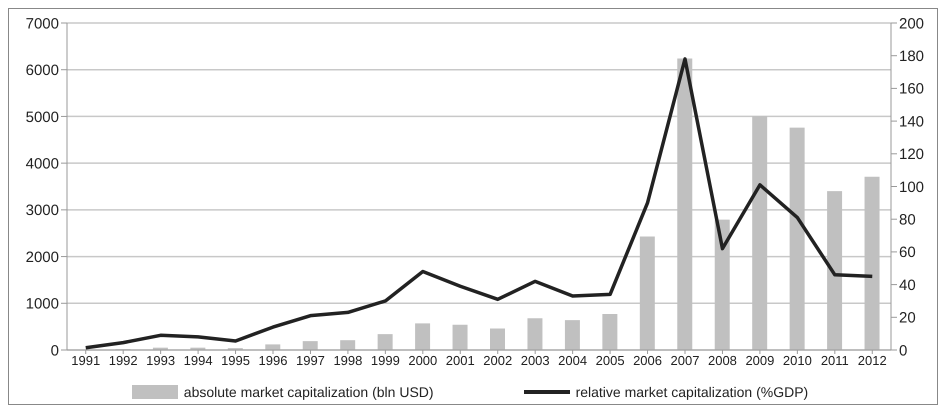  Describe the element at coordinates (610, 360) in the screenshot. I see `x-tick-label: 2005` at that location.